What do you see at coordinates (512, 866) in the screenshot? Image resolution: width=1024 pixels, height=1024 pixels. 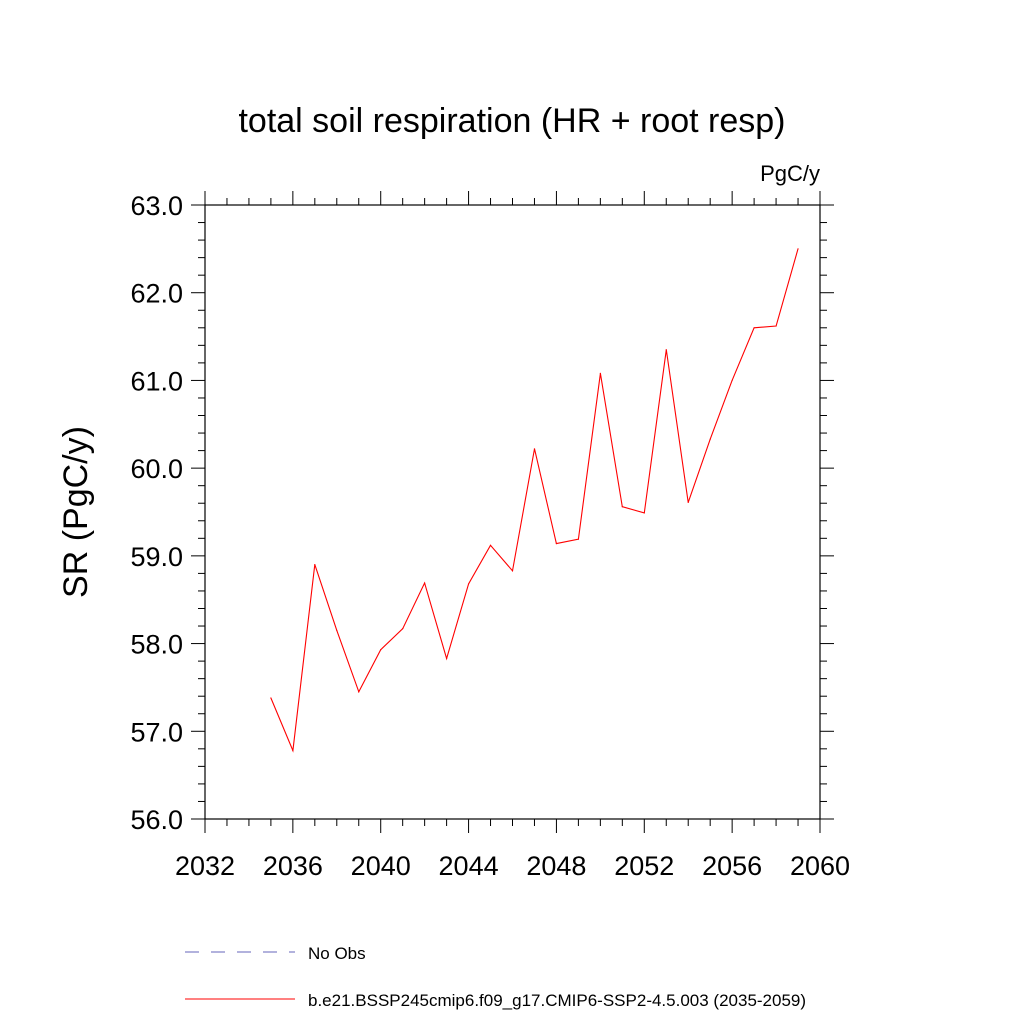 I see `x-tick-labels: 2032 2036 2040 2044 2048 2052 2056 2060` at bounding box center [512, 866].